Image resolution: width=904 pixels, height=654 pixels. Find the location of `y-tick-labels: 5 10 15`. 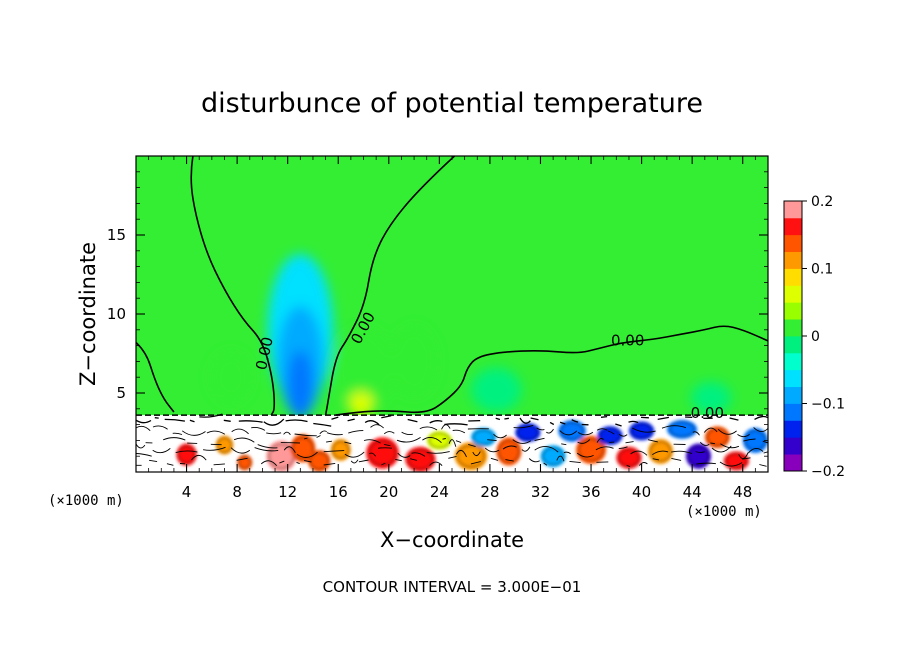

y-tick-labels: 5 10 15 is located at coordinates (116, 314).